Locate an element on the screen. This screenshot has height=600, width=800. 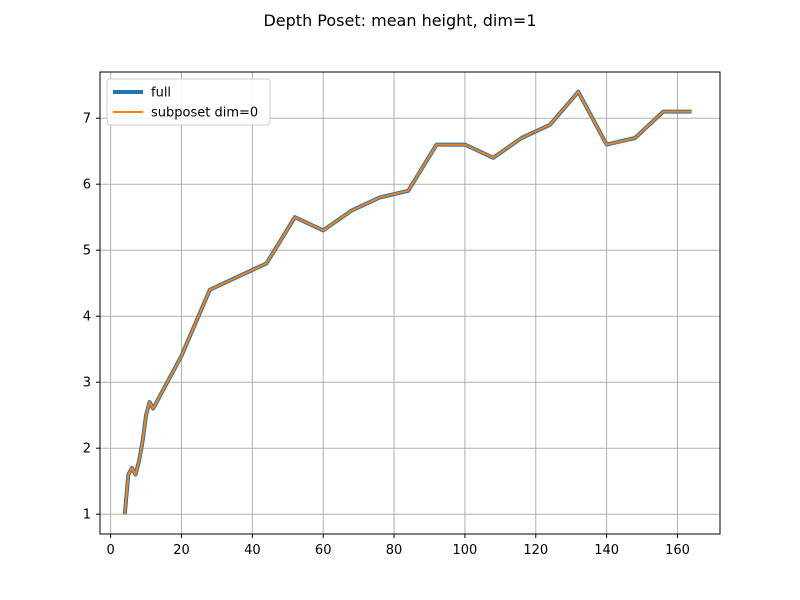
chart-title: Depth Poset: mean height, dim=1 is located at coordinates (399, 20).